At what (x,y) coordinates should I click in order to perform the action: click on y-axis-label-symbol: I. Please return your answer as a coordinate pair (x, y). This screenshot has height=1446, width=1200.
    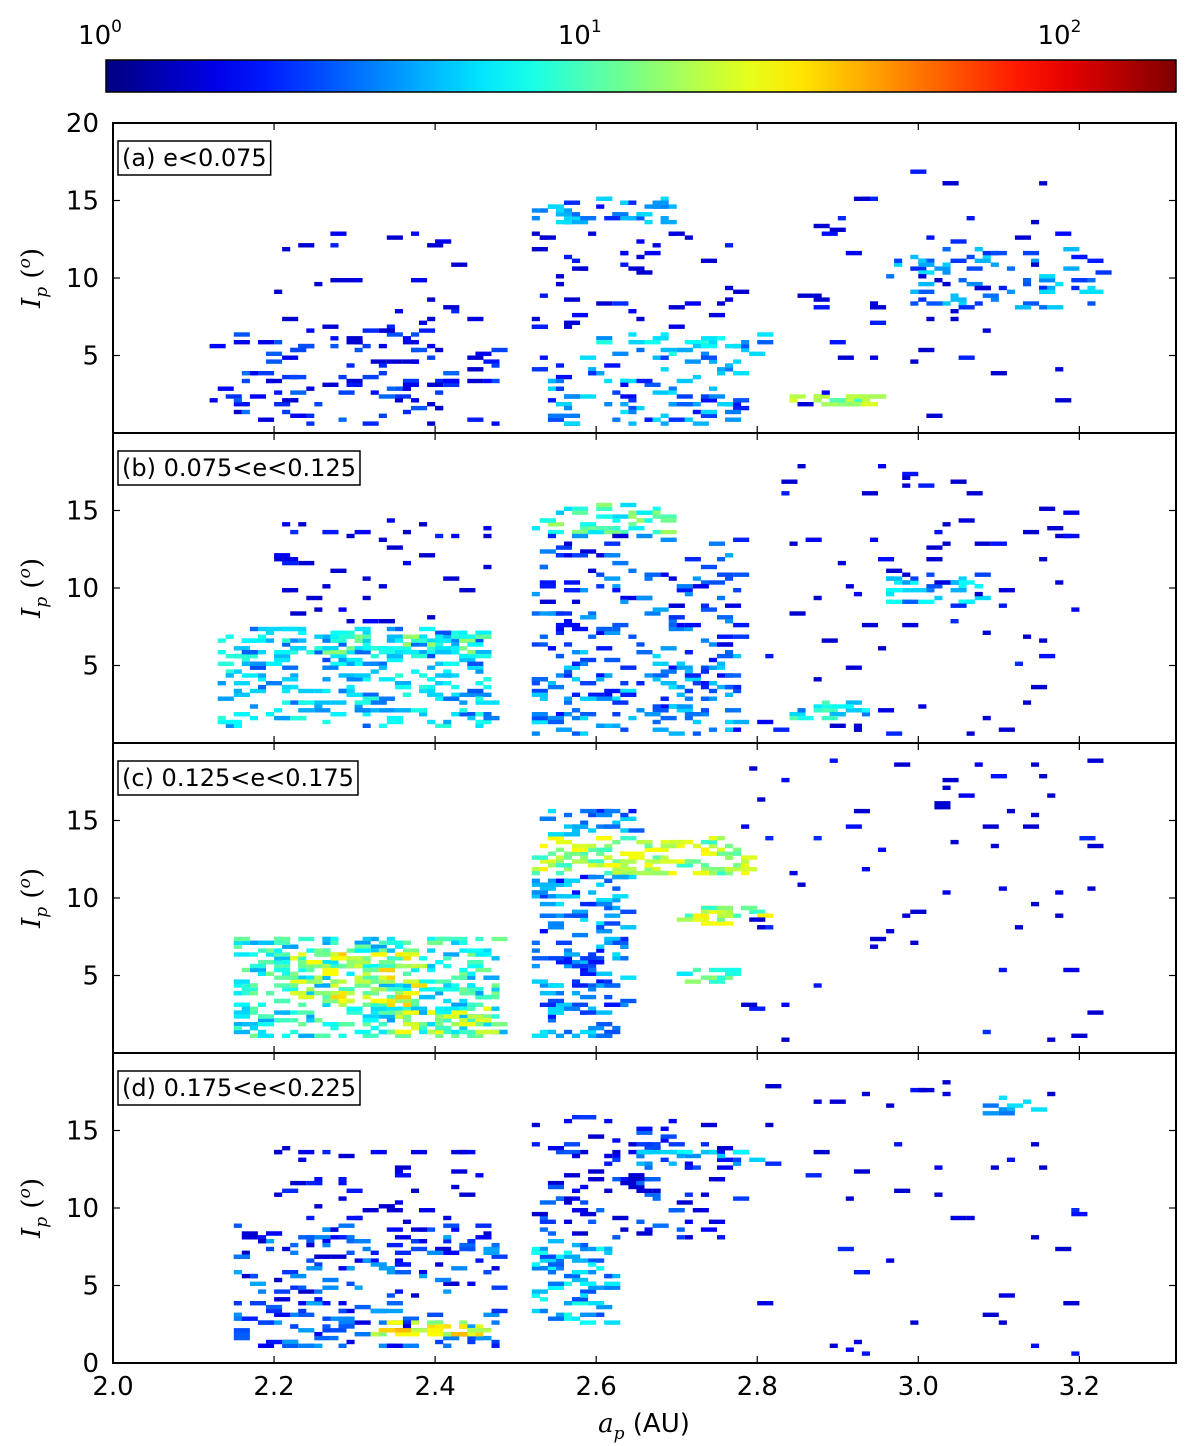
    Looking at the image, I should click on (32, 613).